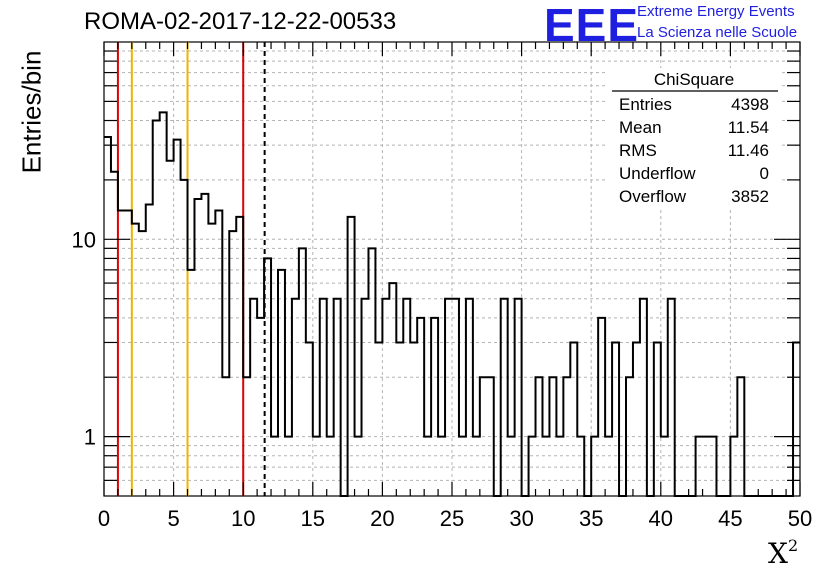 This screenshot has width=836, height=572. Describe the element at coordinates (243, 518) in the screenshot. I see `x-tick-label: 10` at that location.